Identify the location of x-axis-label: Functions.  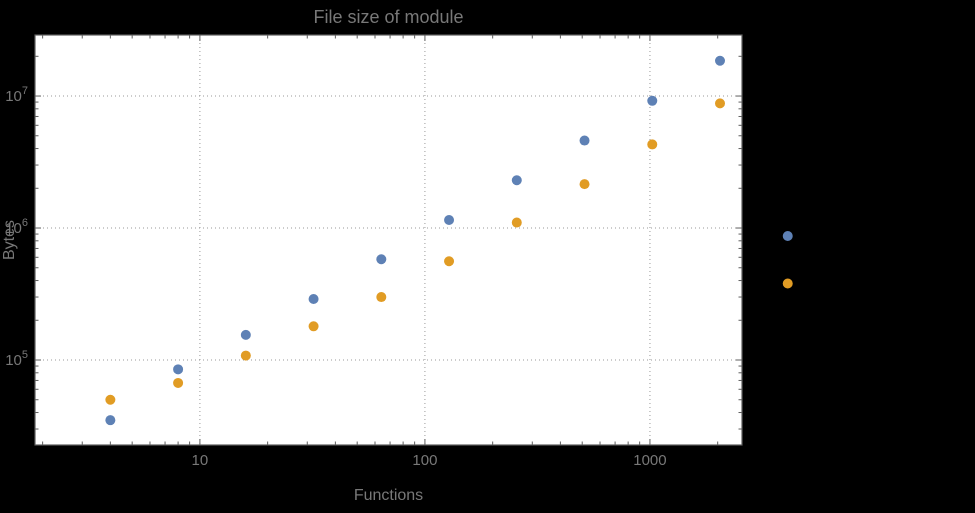
(388, 495).